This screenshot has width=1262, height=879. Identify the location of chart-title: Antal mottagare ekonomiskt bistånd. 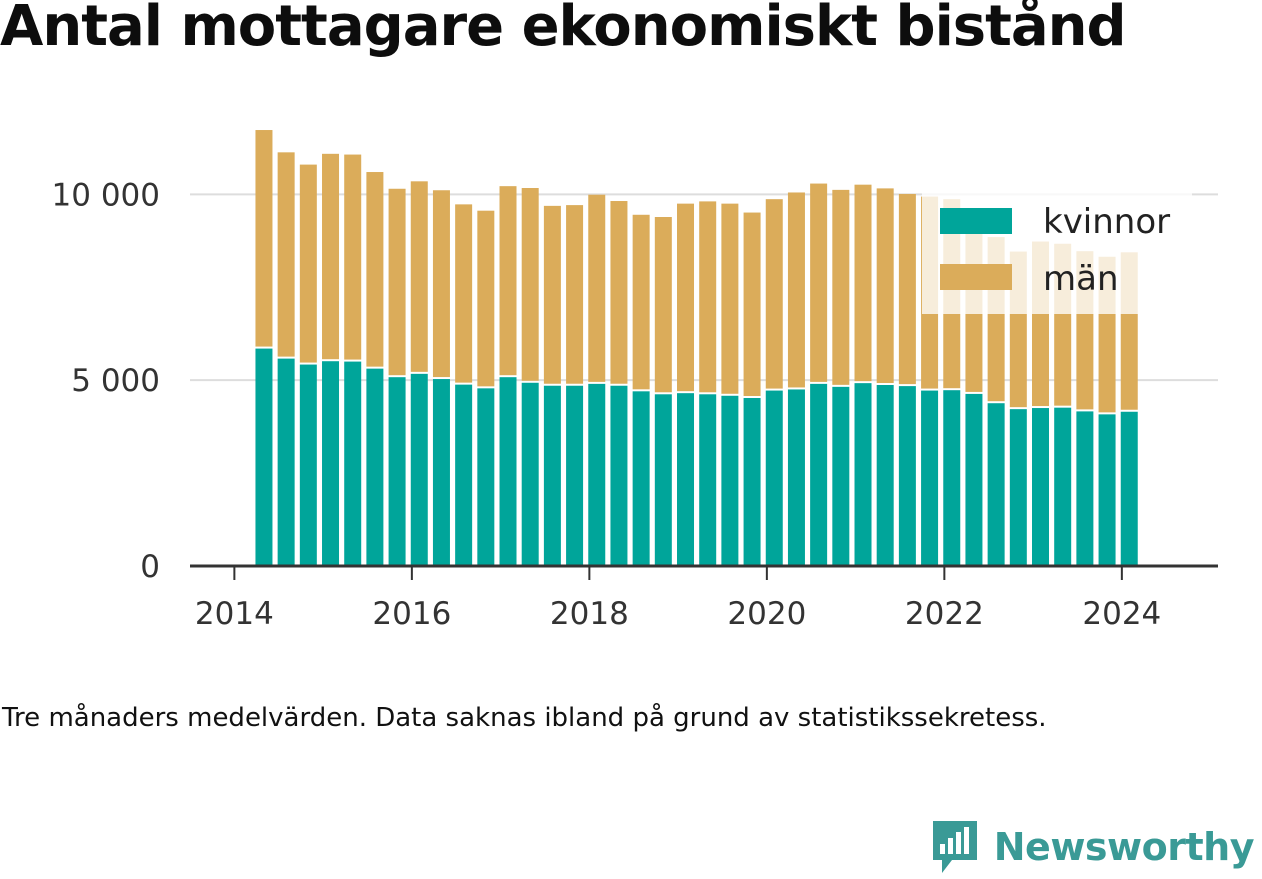
(563, 29).